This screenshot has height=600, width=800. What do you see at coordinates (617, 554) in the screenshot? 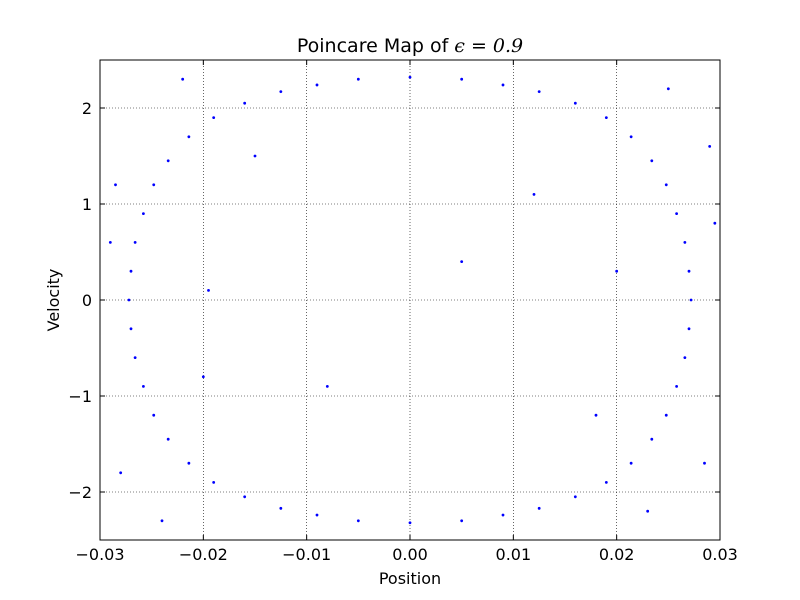
I see `x-tick-label: 0.02` at bounding box center [617, 554].